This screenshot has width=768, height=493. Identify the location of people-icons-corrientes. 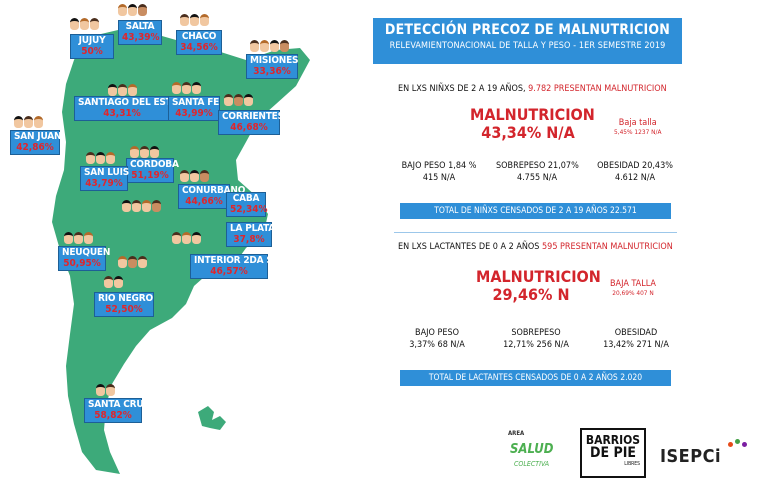
(238, 100).